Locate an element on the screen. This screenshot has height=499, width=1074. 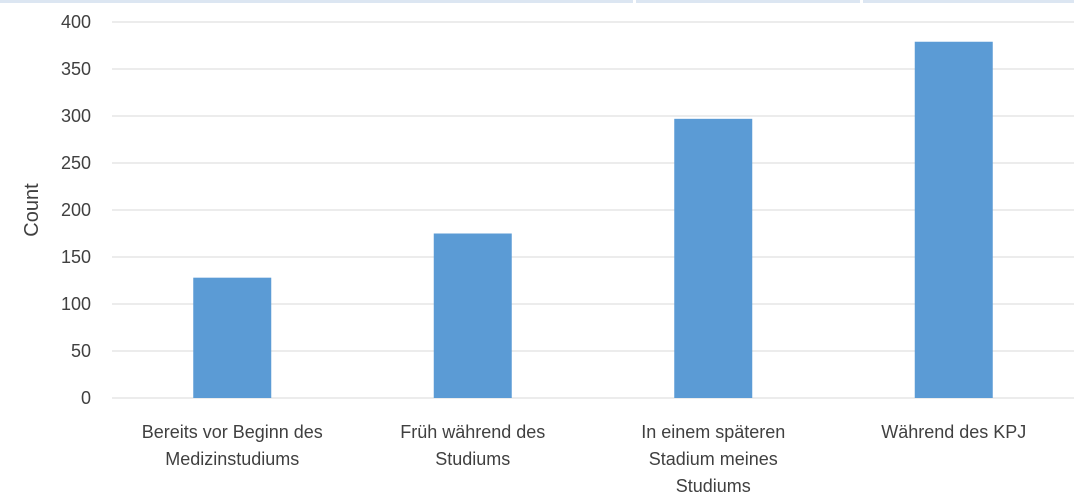
x-category-line: Früh während des is located at coordinates (472, 432).